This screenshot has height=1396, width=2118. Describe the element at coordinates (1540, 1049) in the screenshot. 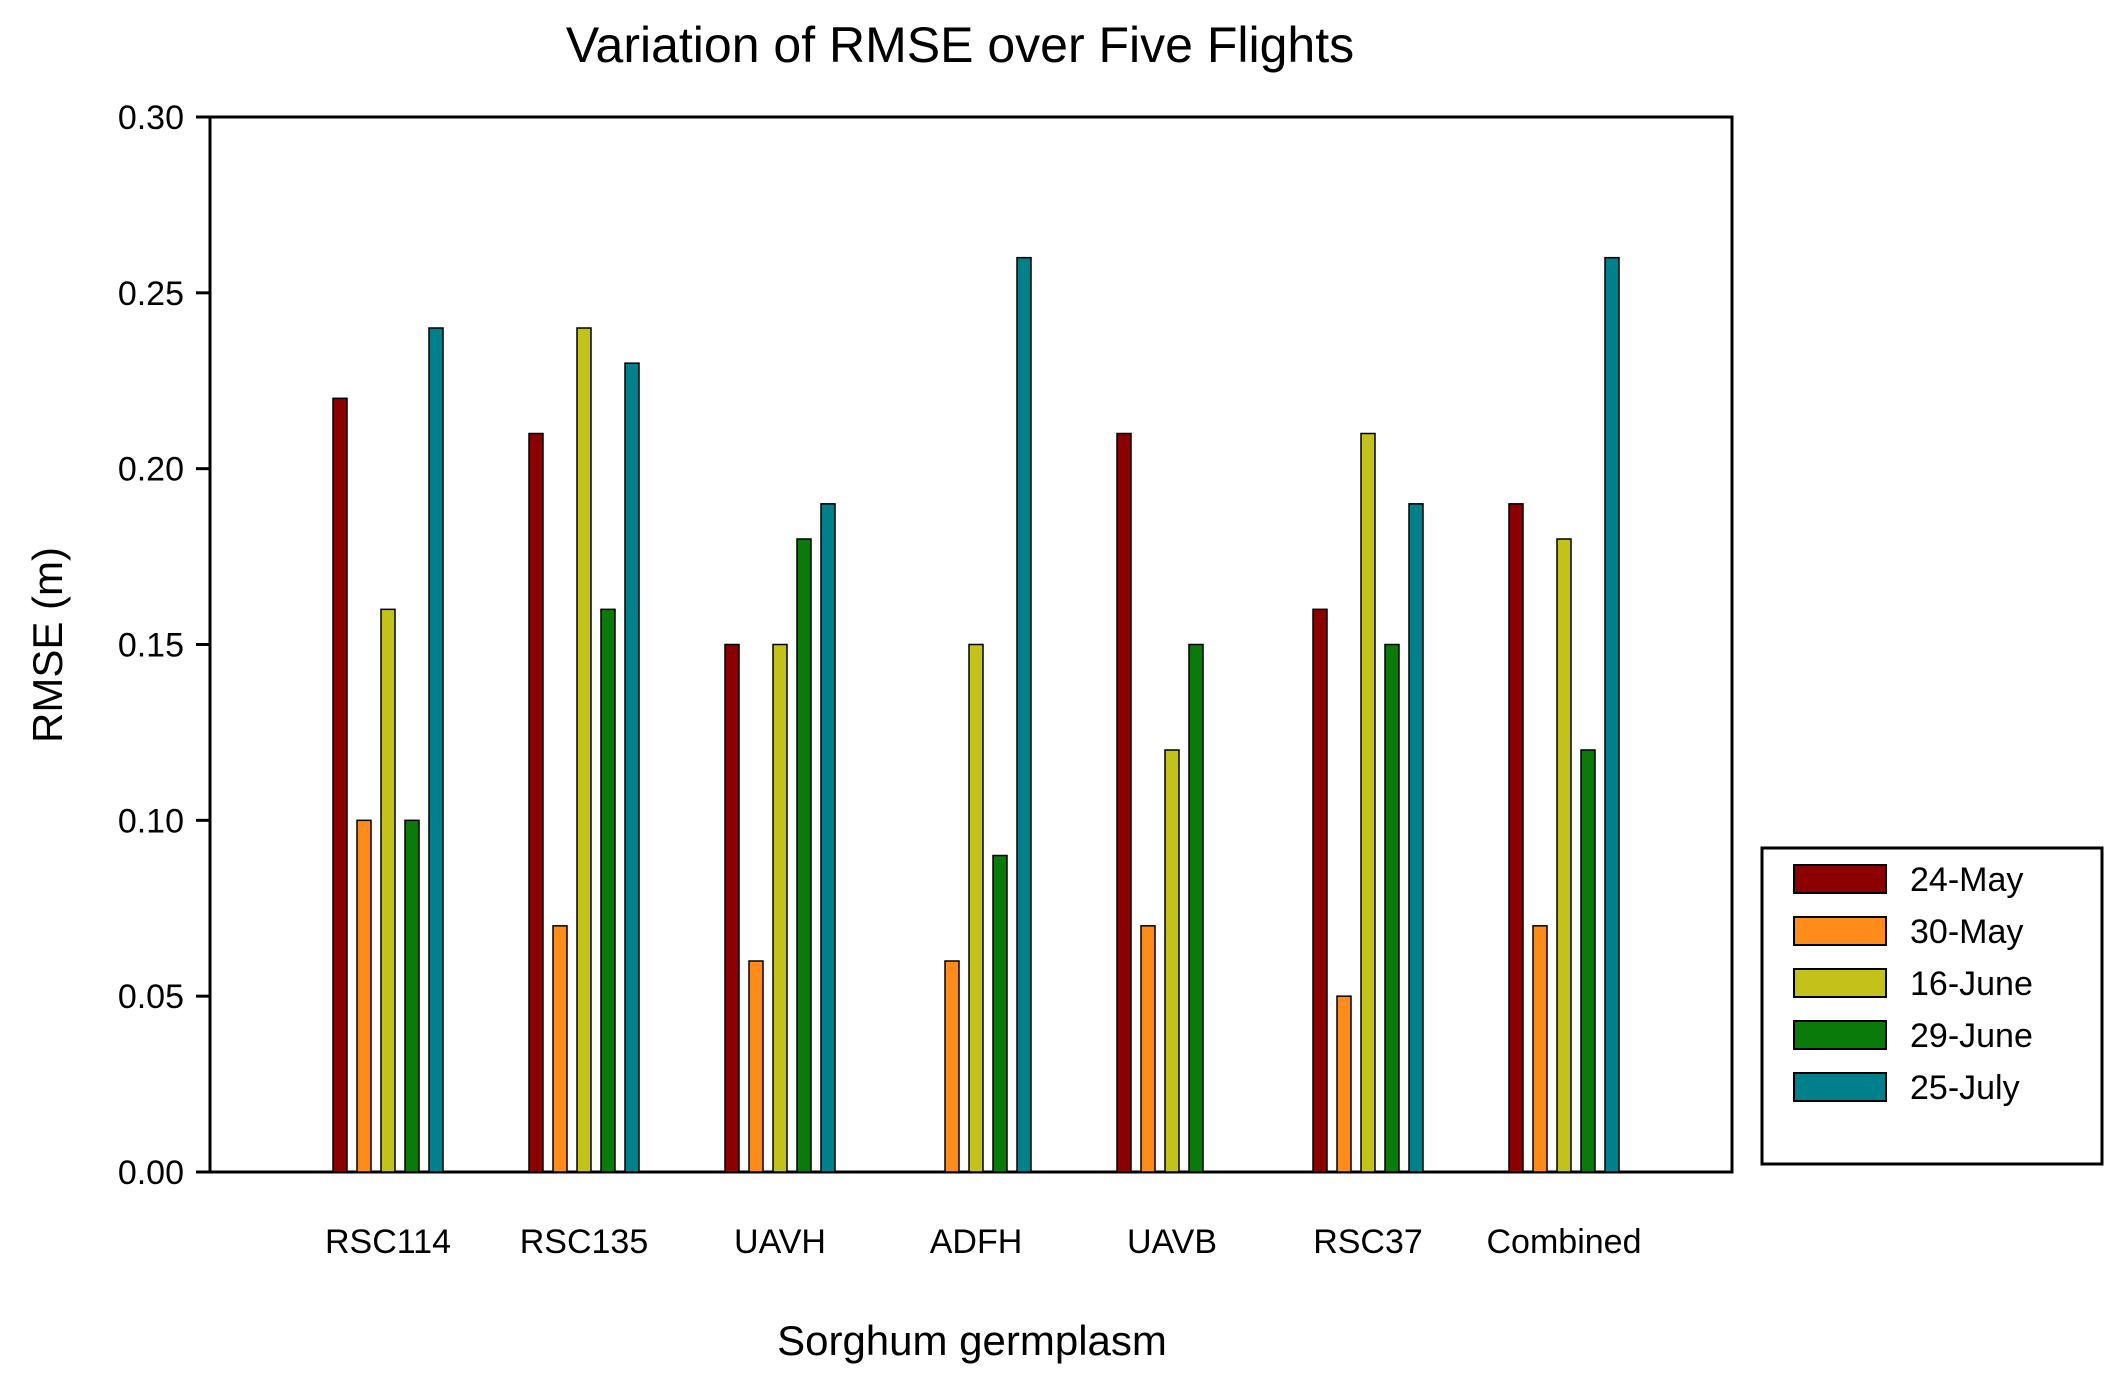

I see `bar-30-may-combined` at that location.